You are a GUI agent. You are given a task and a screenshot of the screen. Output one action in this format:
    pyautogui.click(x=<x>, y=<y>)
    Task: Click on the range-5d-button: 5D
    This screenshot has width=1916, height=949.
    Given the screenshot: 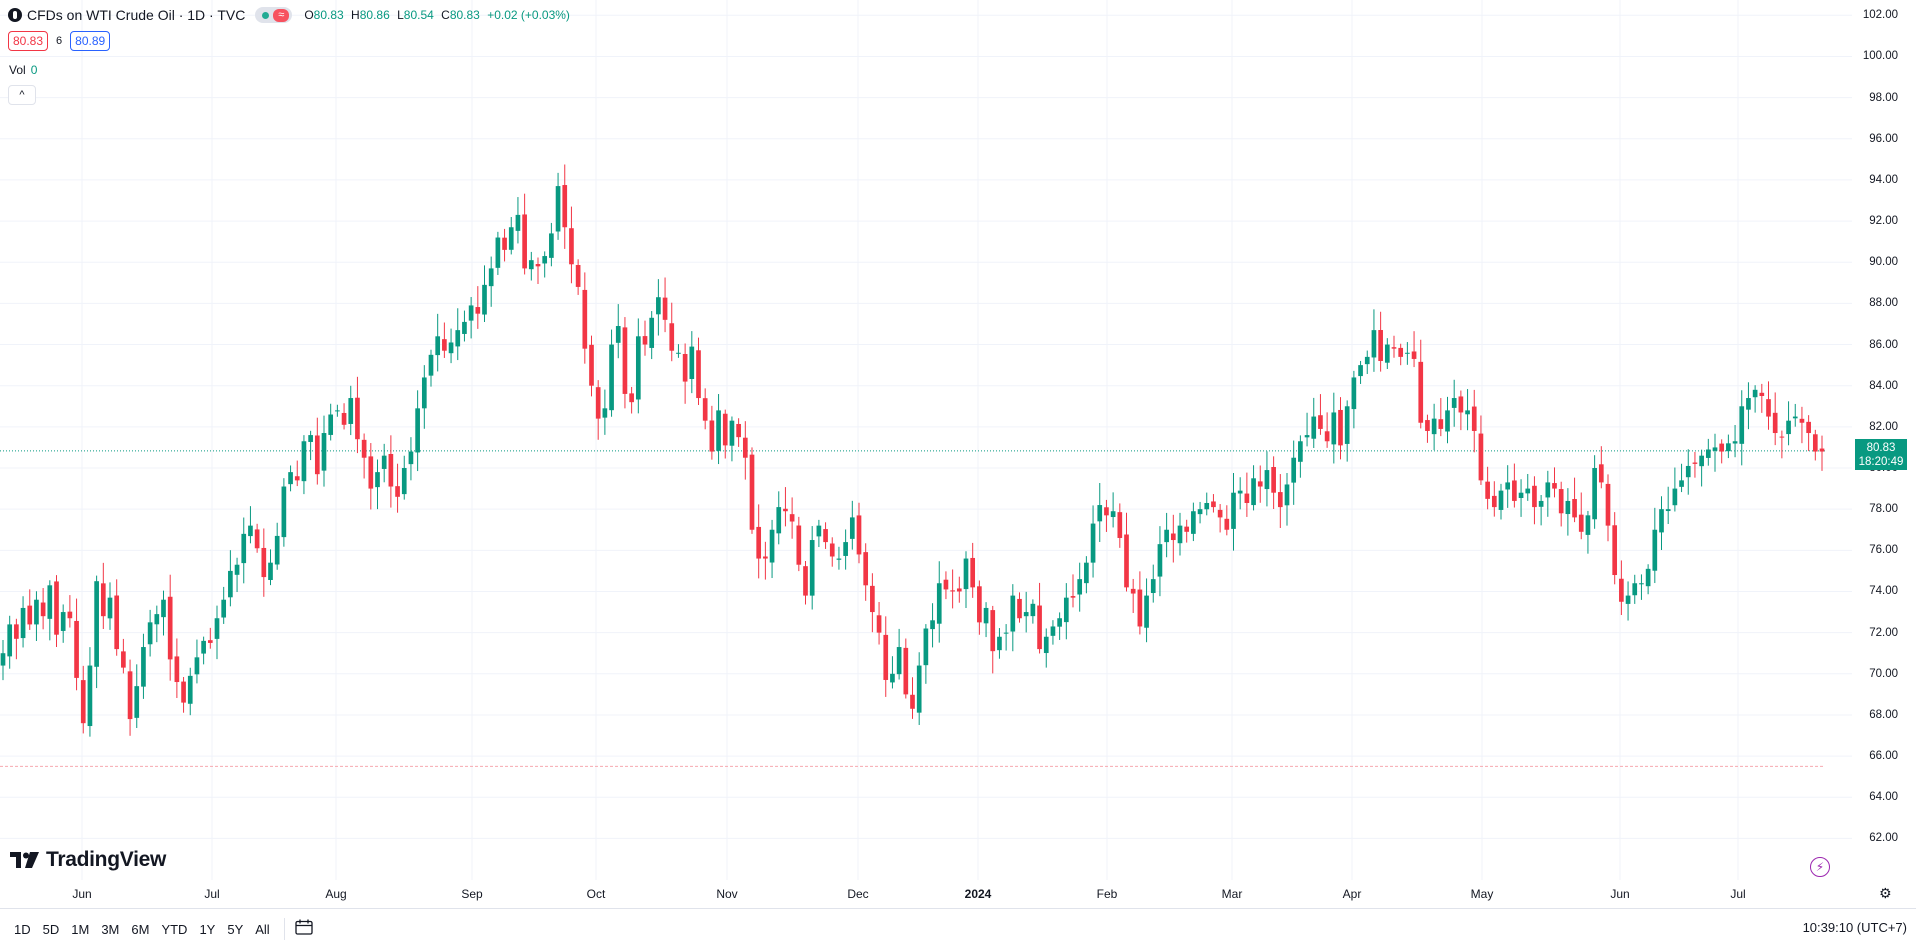 What is the action you would take?
    pyautogui.click(x=51, y=929)
    